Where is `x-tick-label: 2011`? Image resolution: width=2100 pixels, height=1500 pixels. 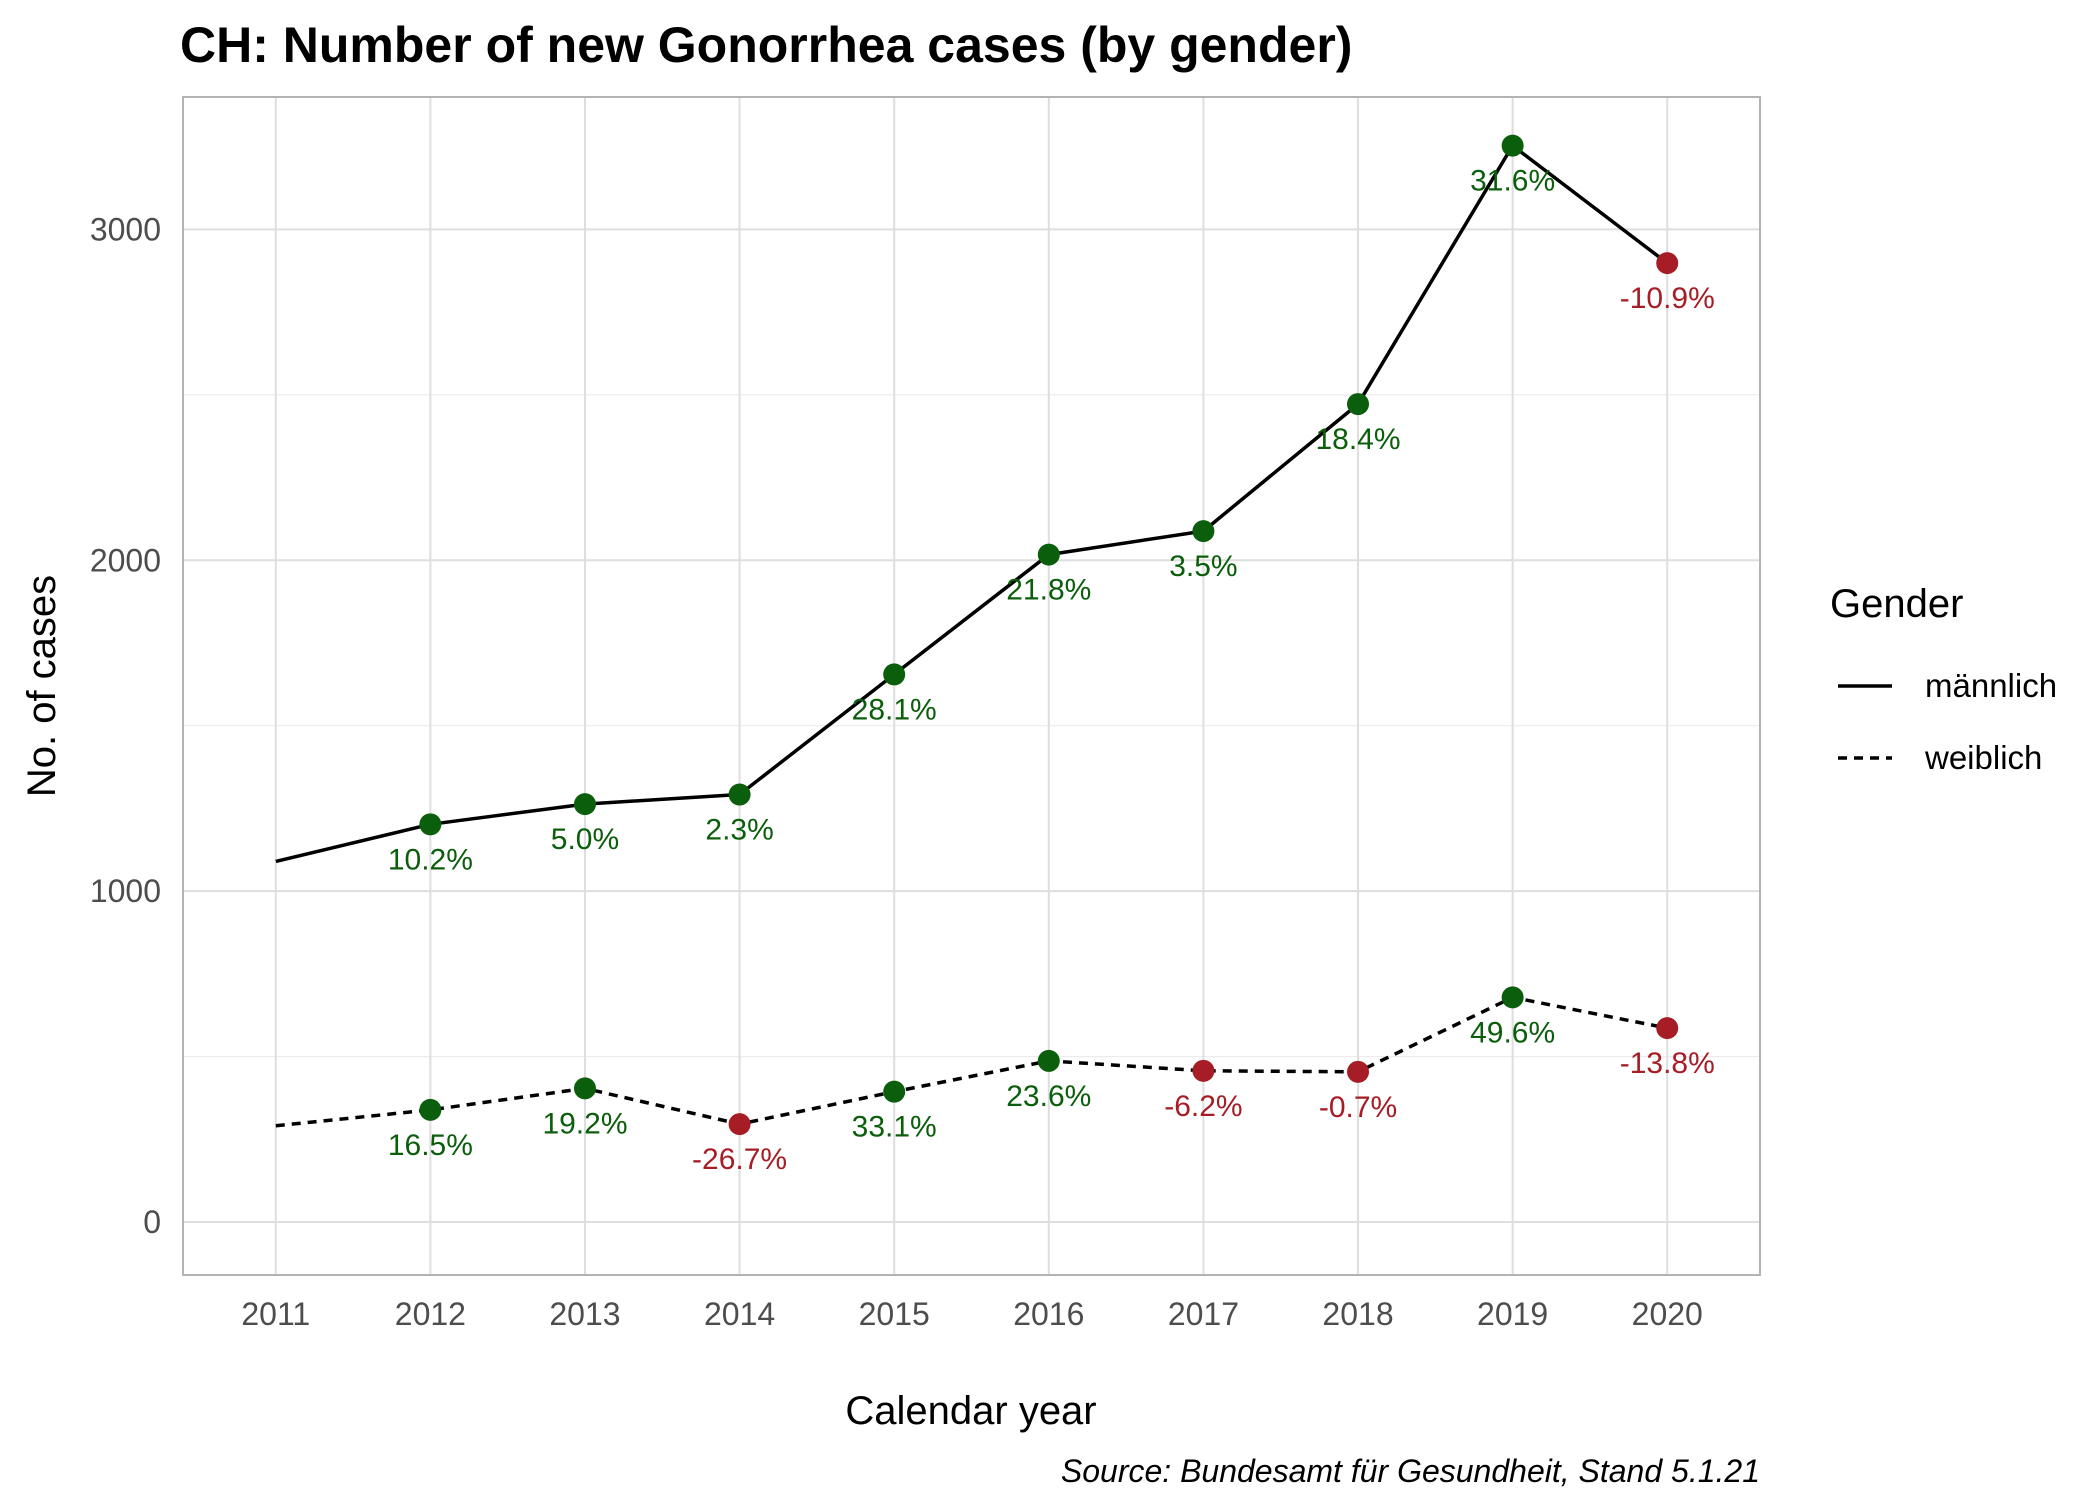
x-tick-label: 2011 is located at coordinates (275, 1314).